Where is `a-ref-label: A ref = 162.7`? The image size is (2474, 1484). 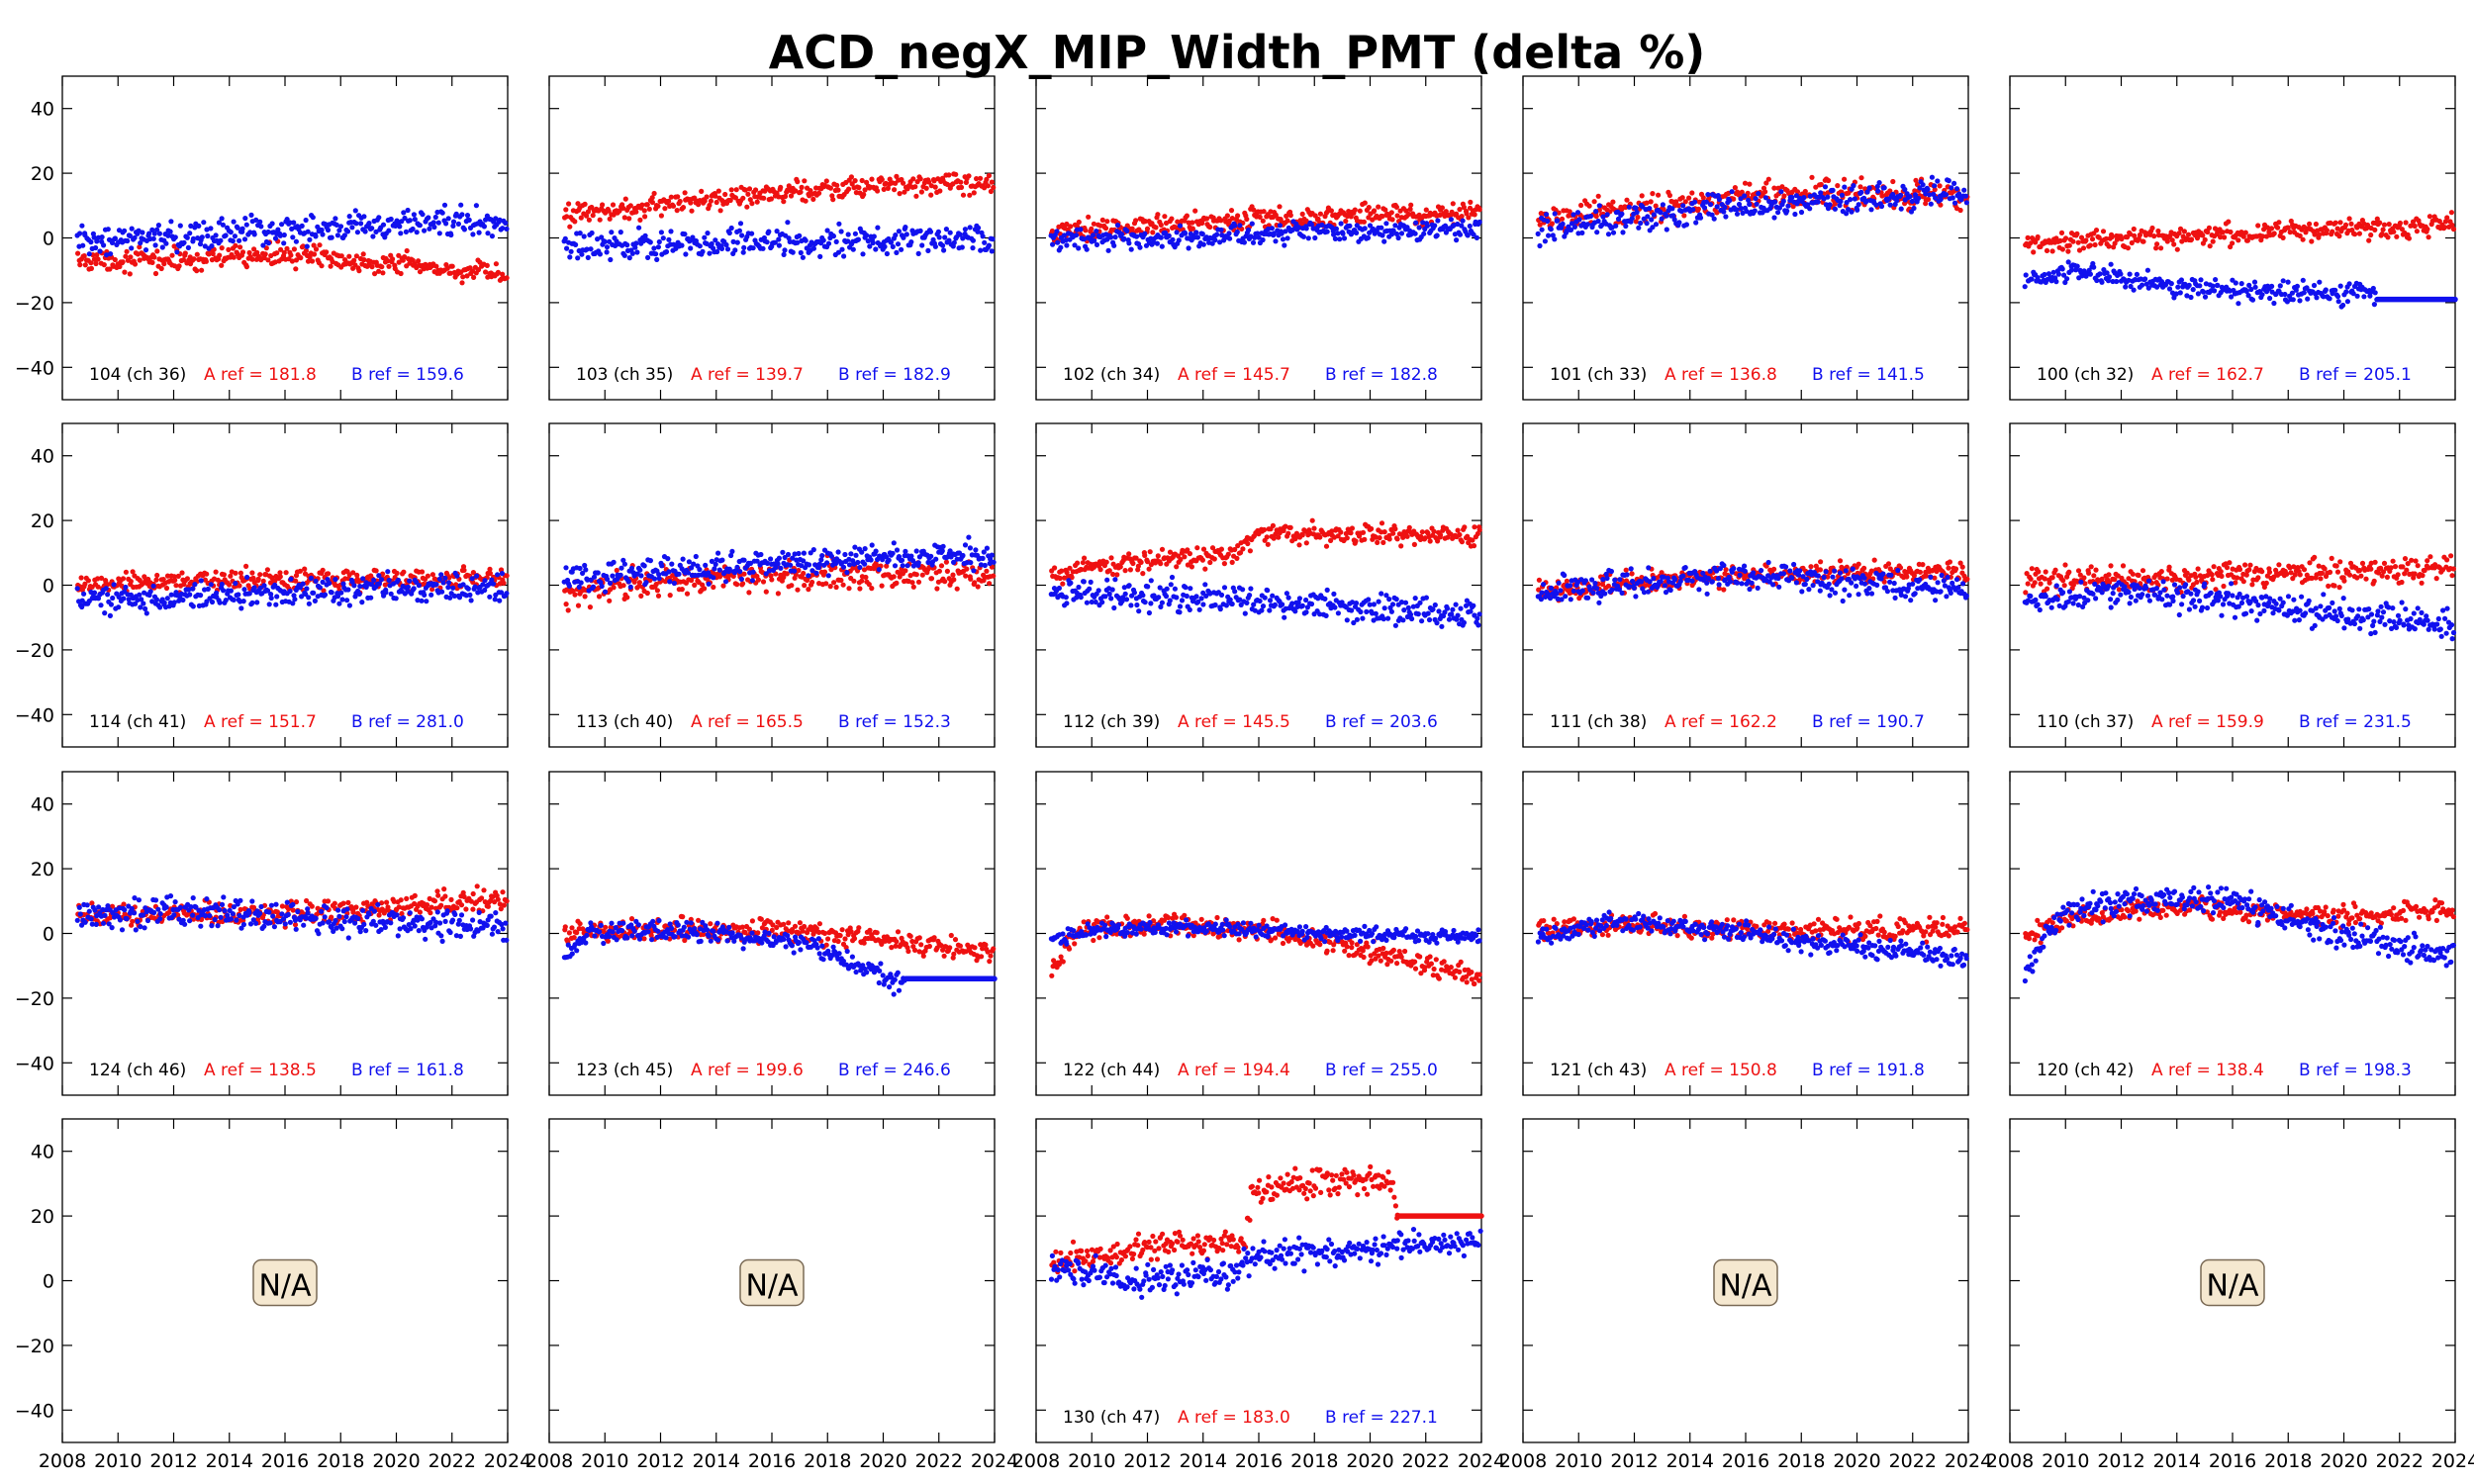
a-ref-label: A ref = 162.7 is located at coordinates (2208, 375).